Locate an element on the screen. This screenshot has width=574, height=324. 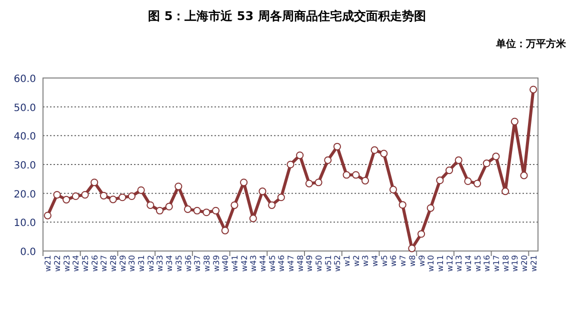
y-tick-label: 20.0 is located at coordinates (25, 194).